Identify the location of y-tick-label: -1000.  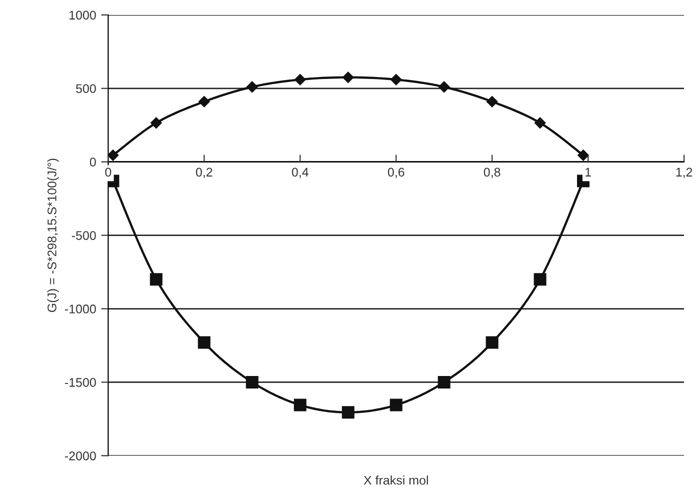
(80, 309).